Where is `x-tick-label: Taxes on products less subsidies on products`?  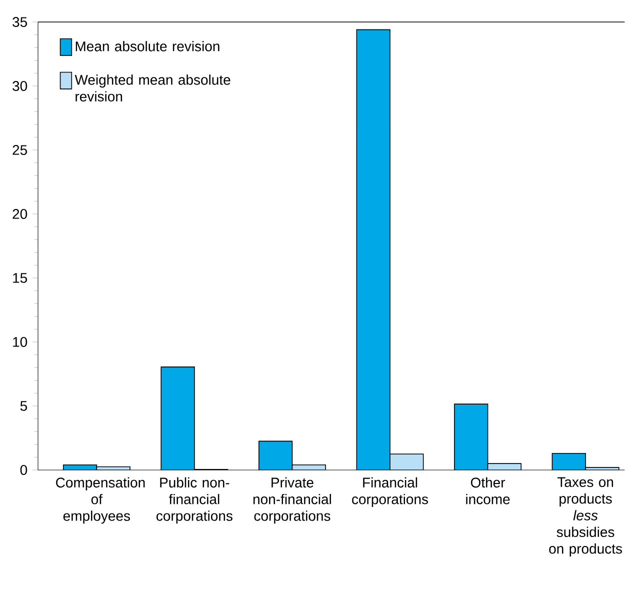
x-tick-label: Taxes on products less subsidies on products is located at coordinates (585, 516).